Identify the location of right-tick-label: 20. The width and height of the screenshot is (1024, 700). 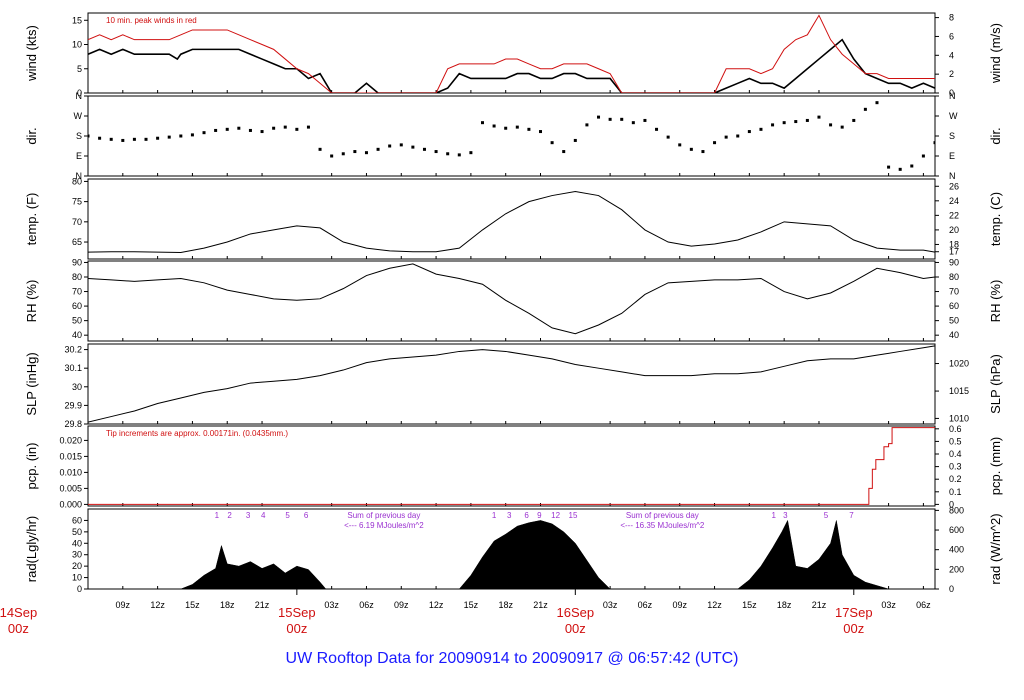
(954, 230).